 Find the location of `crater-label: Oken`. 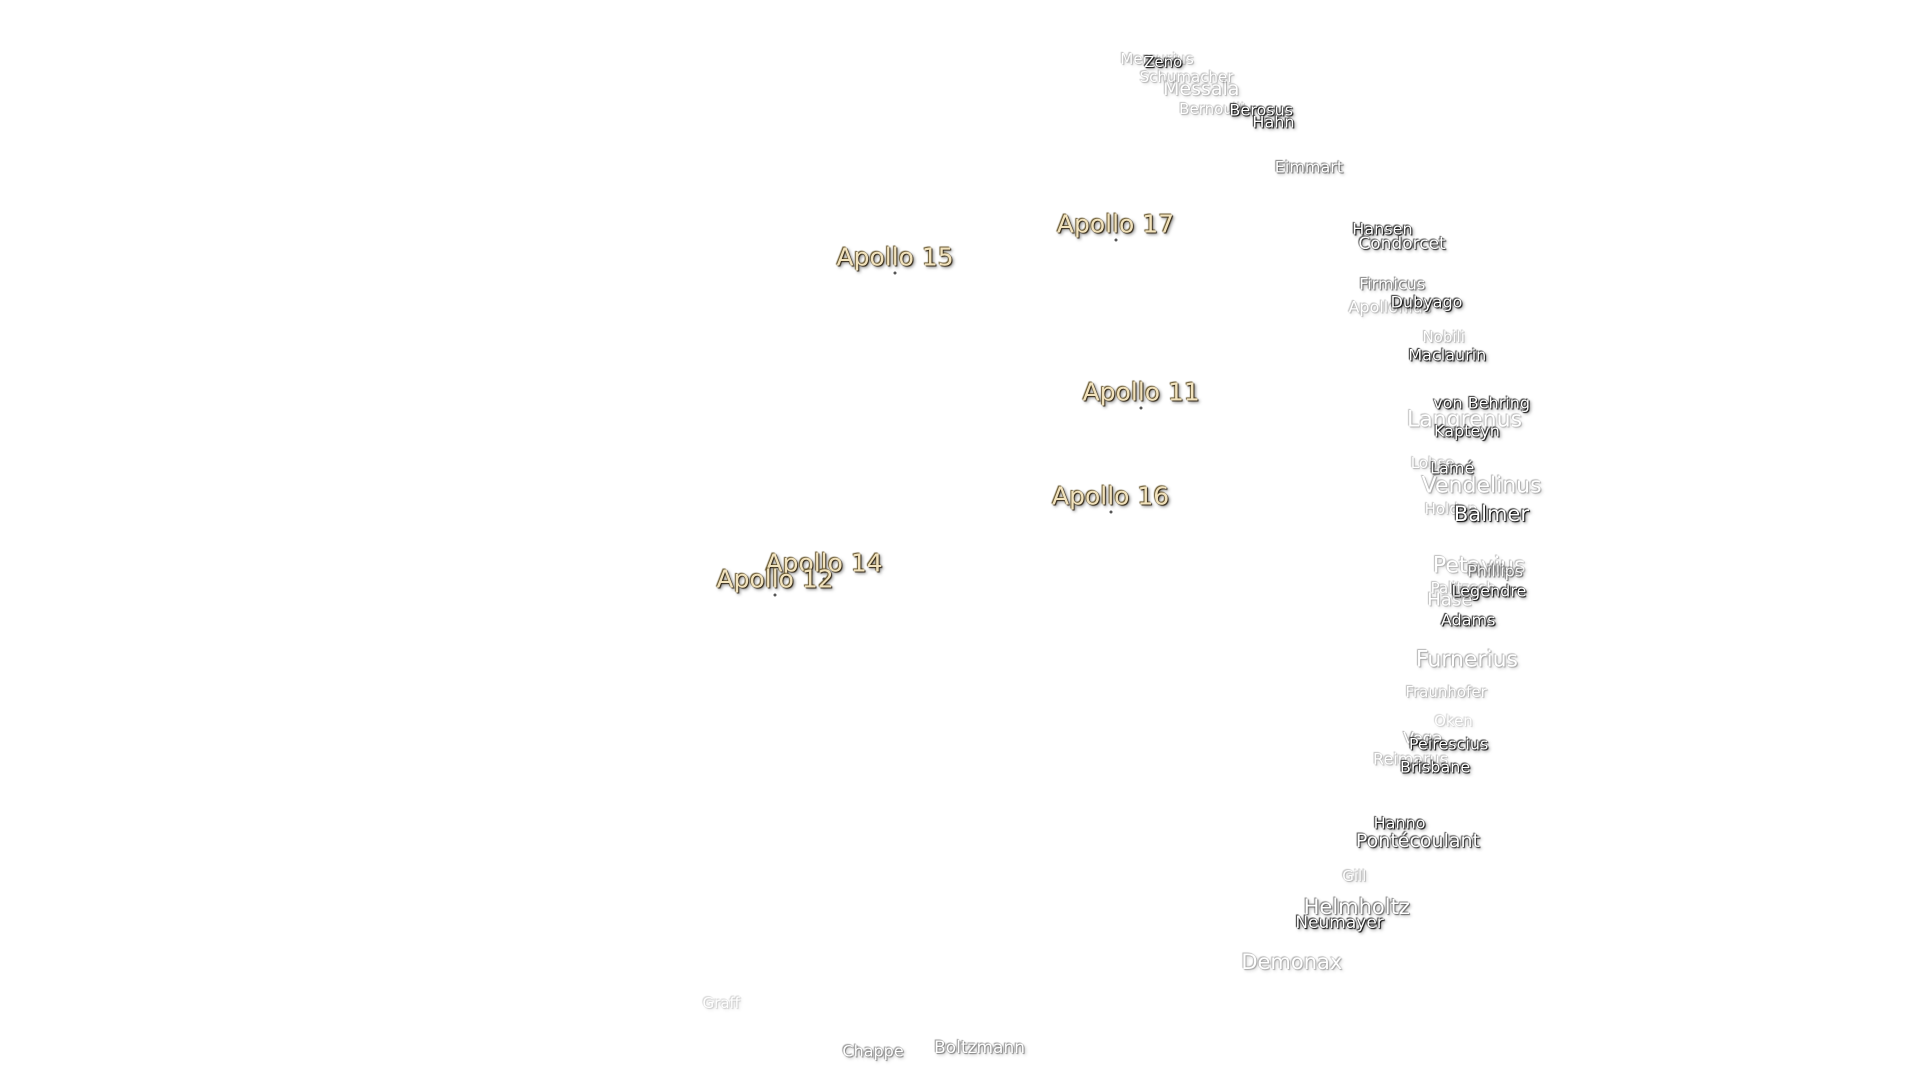

crater-label: Oken is located at coordinates (1453, 721).